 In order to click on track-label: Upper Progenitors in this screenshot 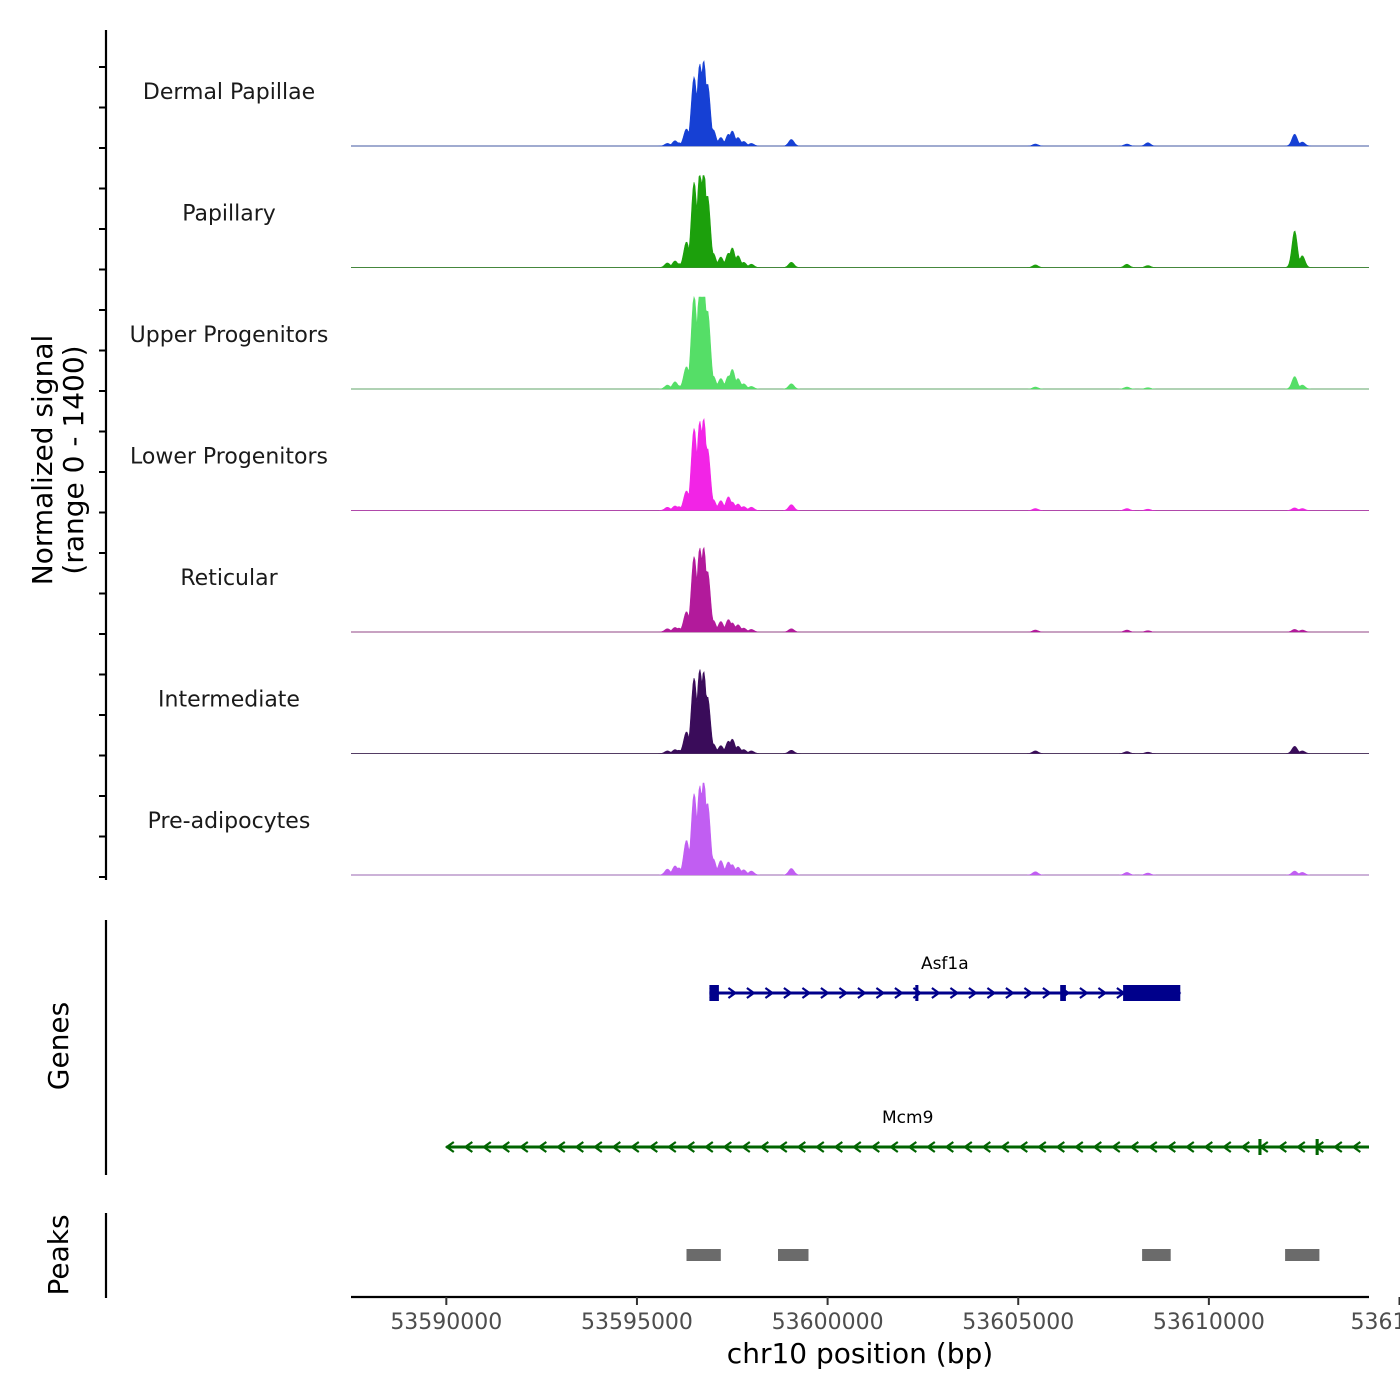, I will do `click(229, 335)`.